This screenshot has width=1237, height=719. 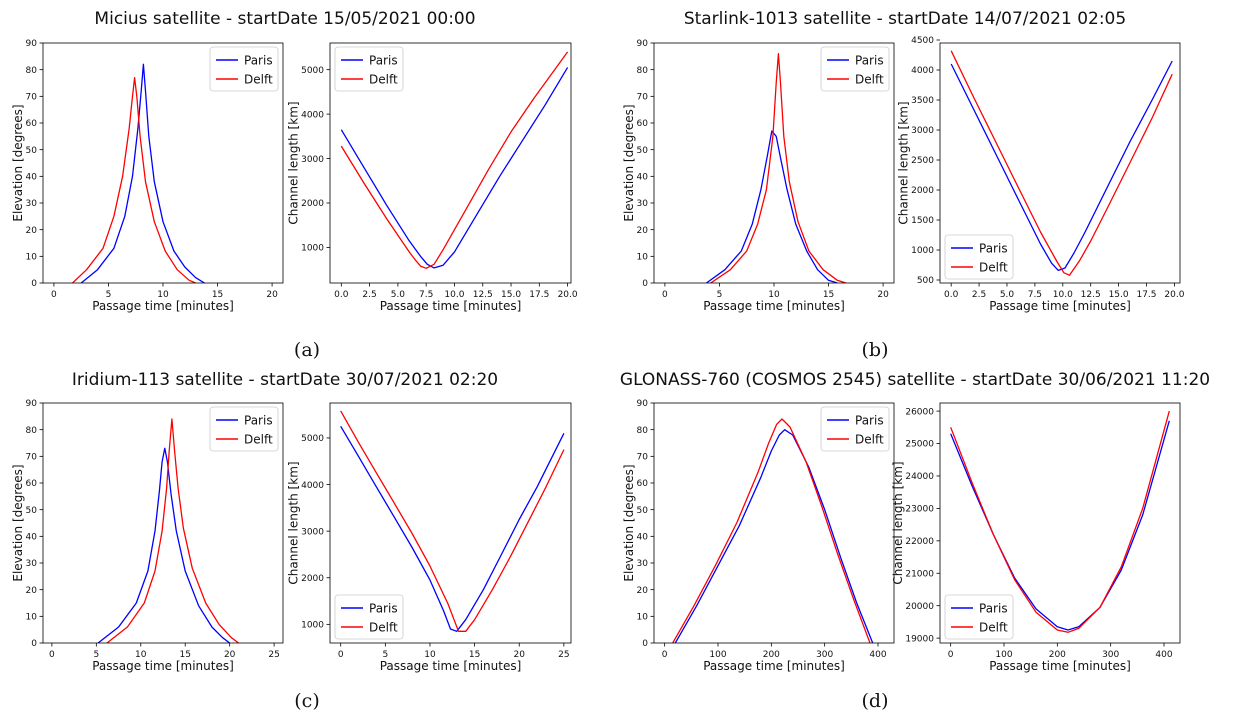 What do you see at coordinates (643, 404) in the screenshot?
I see `y-tick-label: 90` at bounding box center [643, 404].